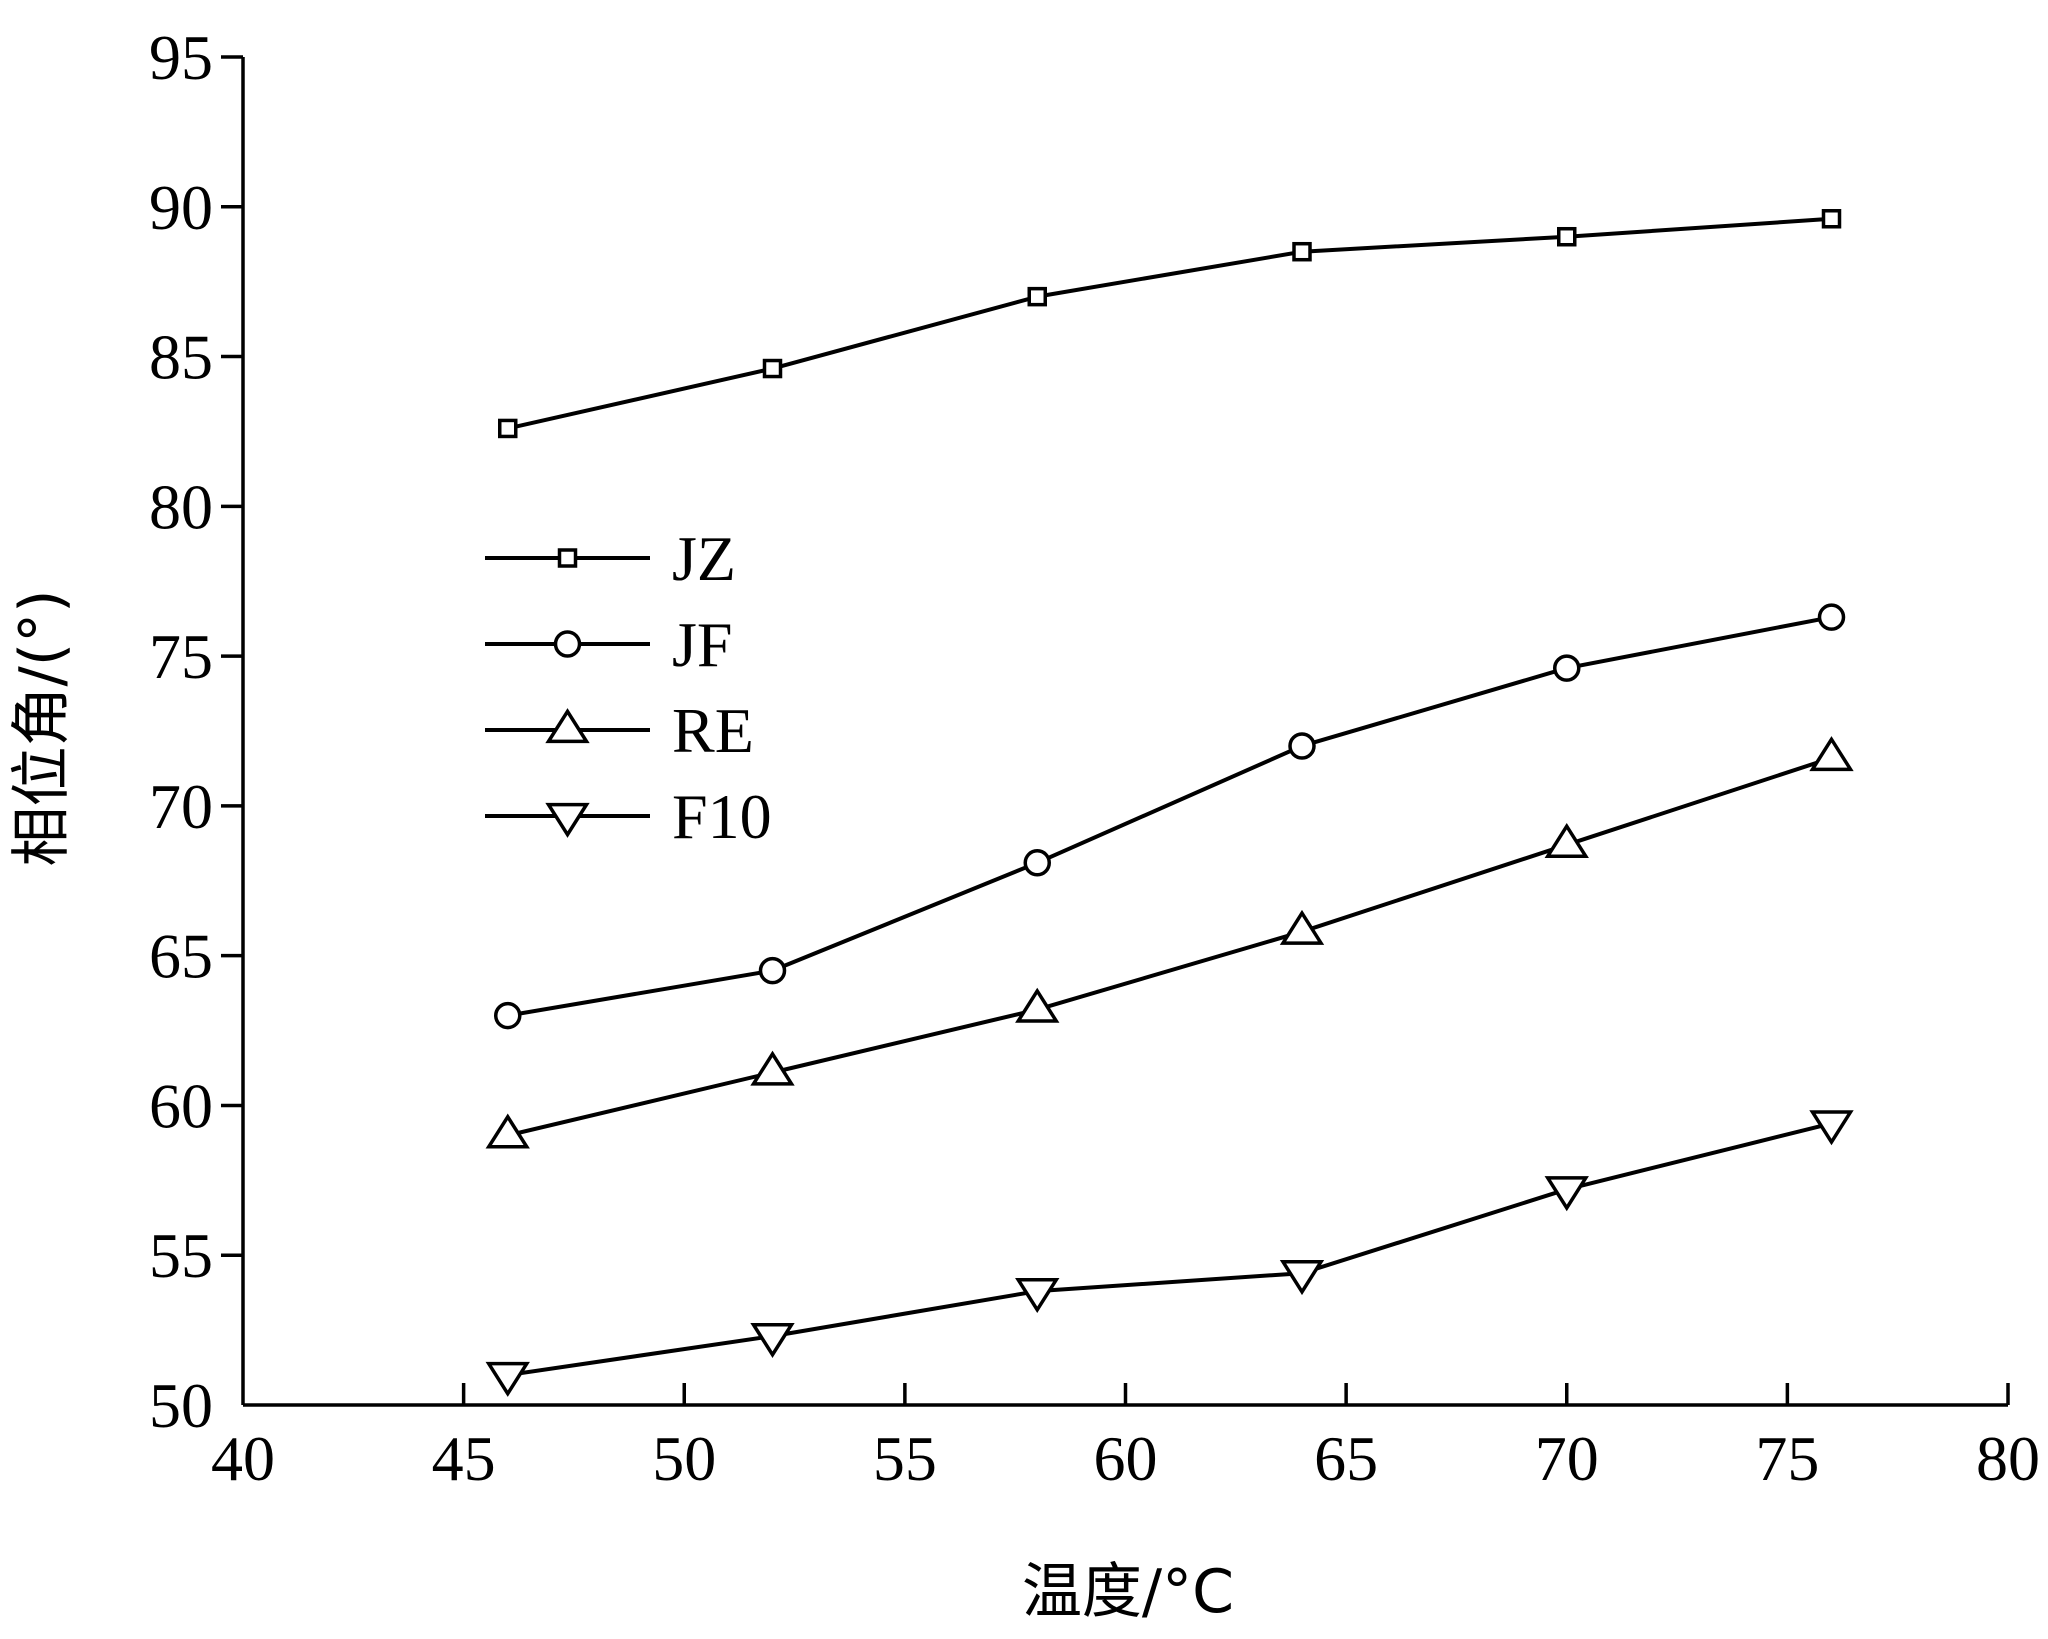  What do you see at coordinates (243, 1458) in the screenshot?
I see `x-tick-label: 40` at bounding box center [243, 1458].